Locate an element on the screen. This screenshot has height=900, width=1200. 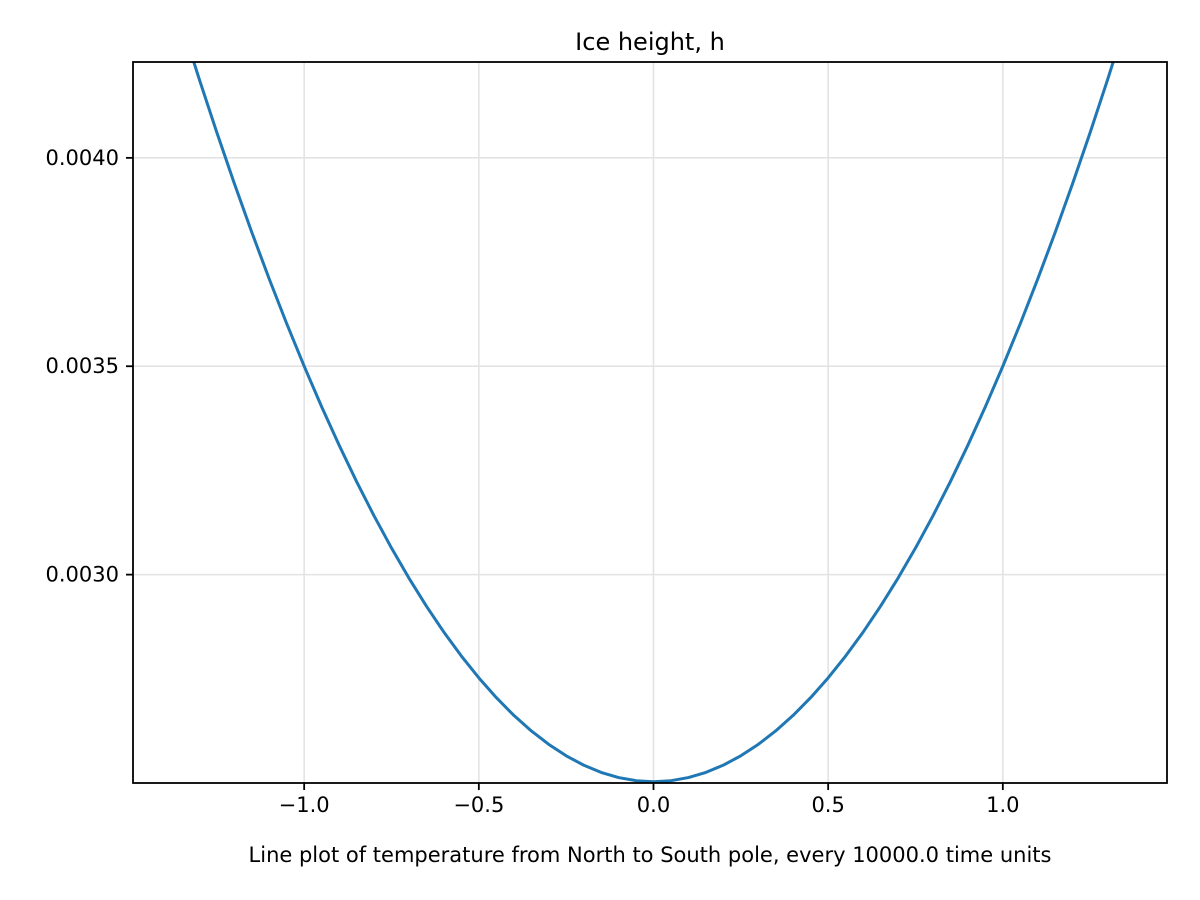
x-tick-label: 0.5 is located at coordinates (827, 805).